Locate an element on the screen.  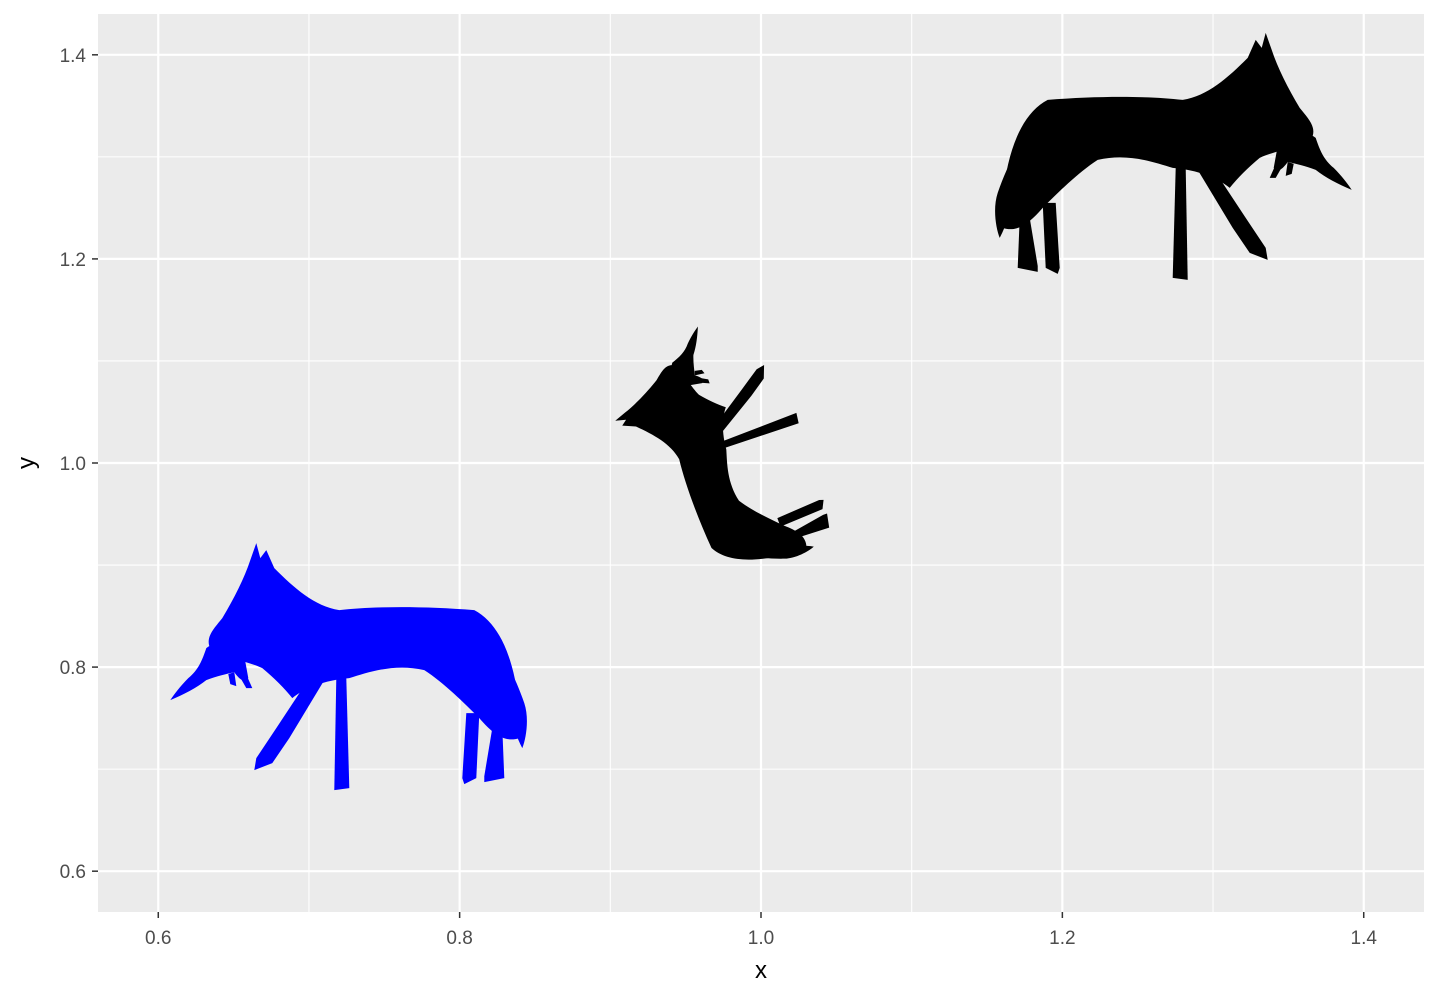
y-tick-label: 1.0 is located at coordinates (73, 464).